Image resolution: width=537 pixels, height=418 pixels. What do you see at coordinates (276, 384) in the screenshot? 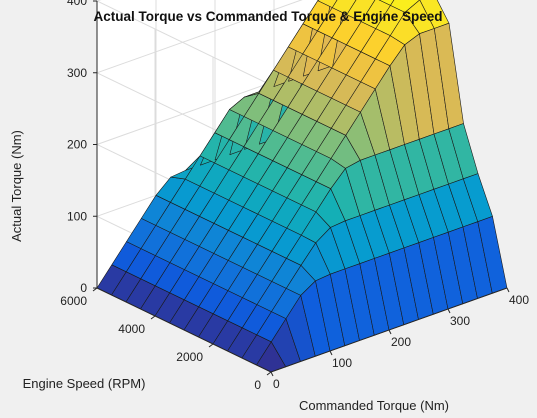
I see `x-tick-label: 0` at bounding box center [276, 384].